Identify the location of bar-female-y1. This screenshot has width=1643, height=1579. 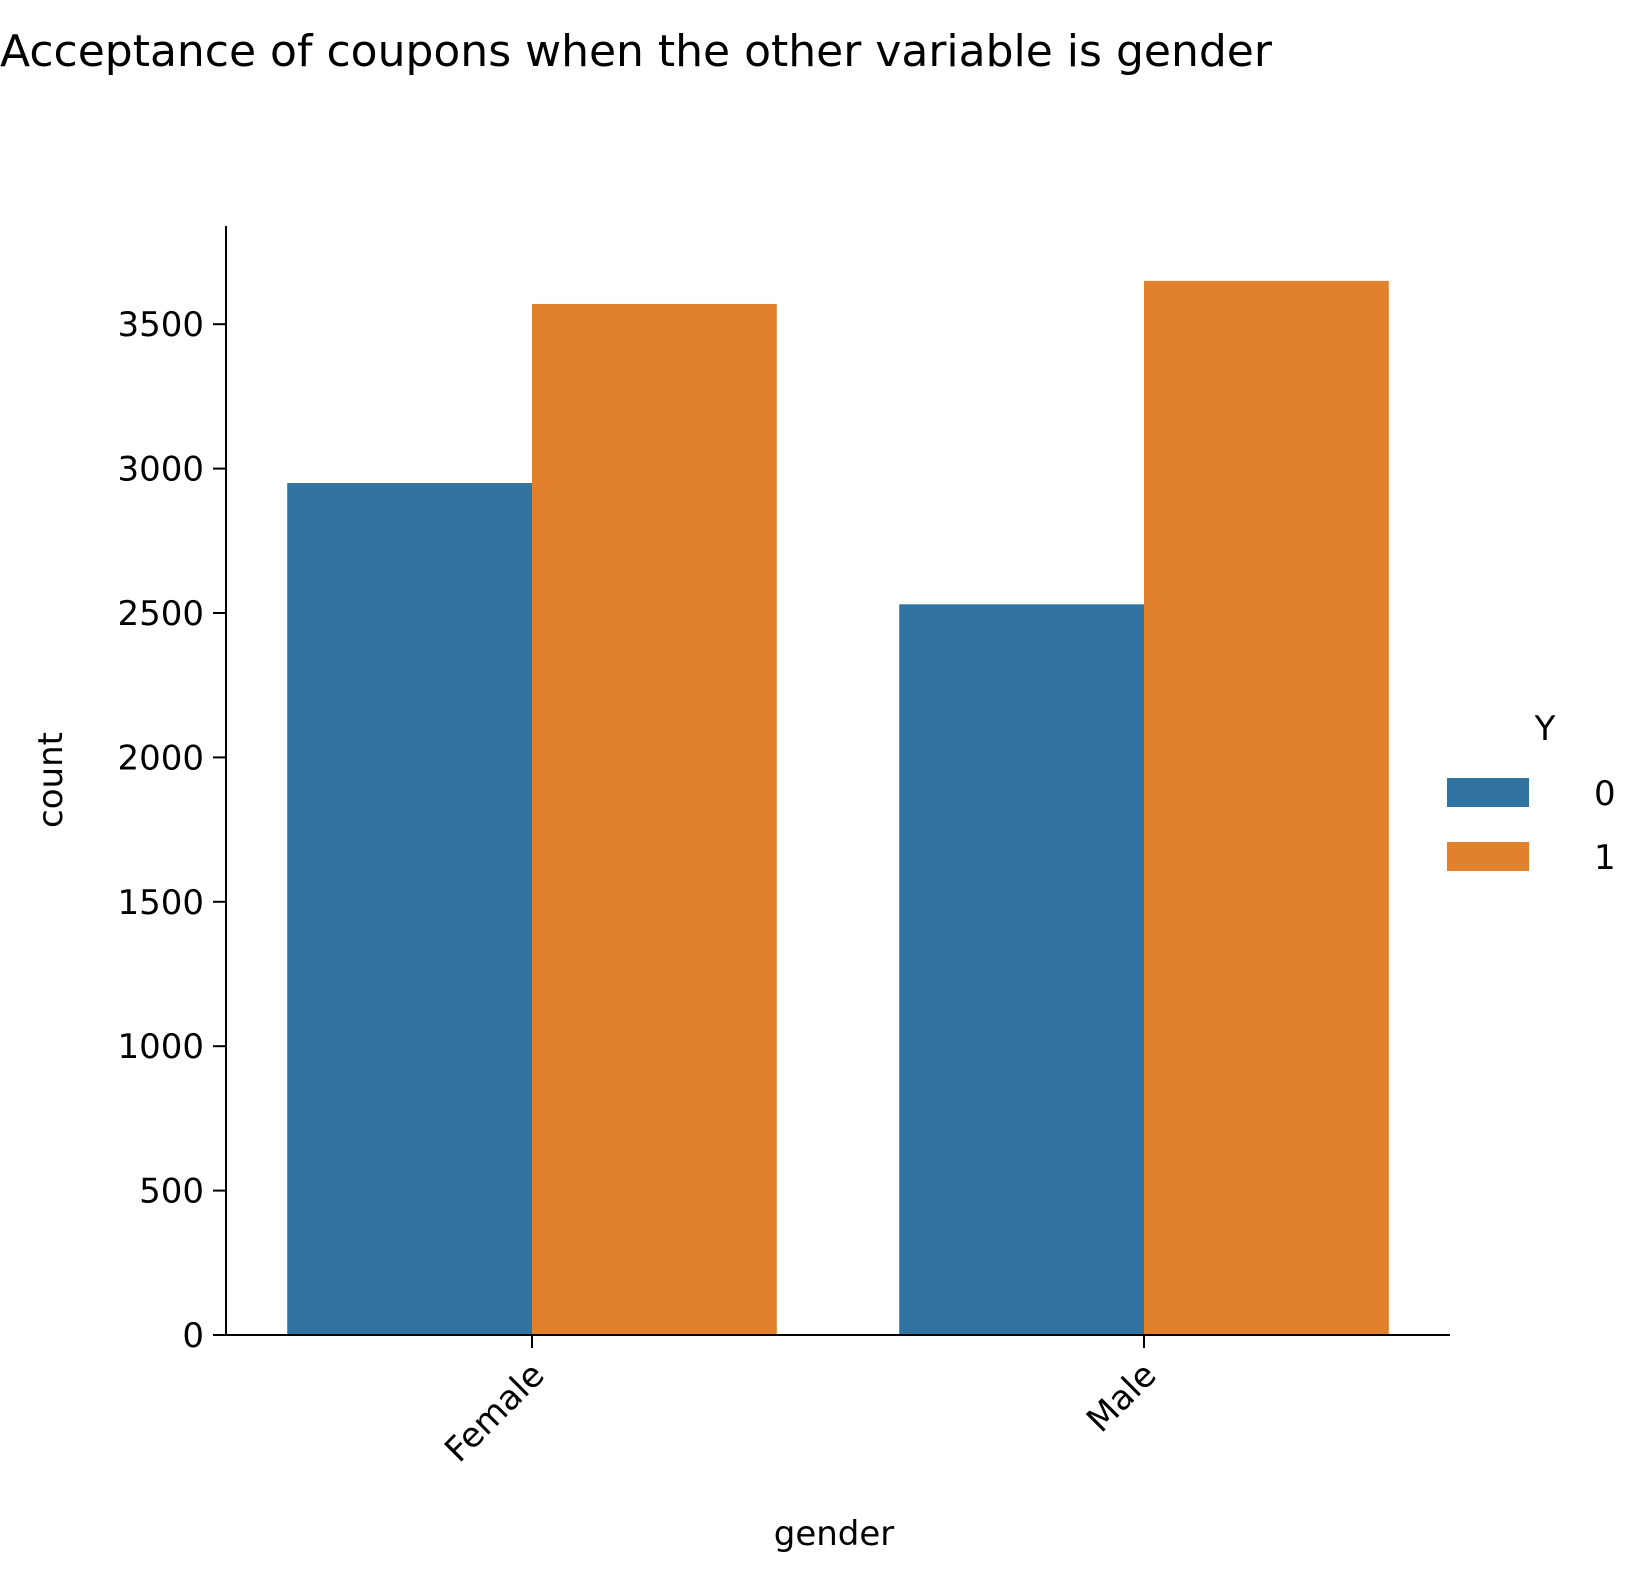
(654, 819).